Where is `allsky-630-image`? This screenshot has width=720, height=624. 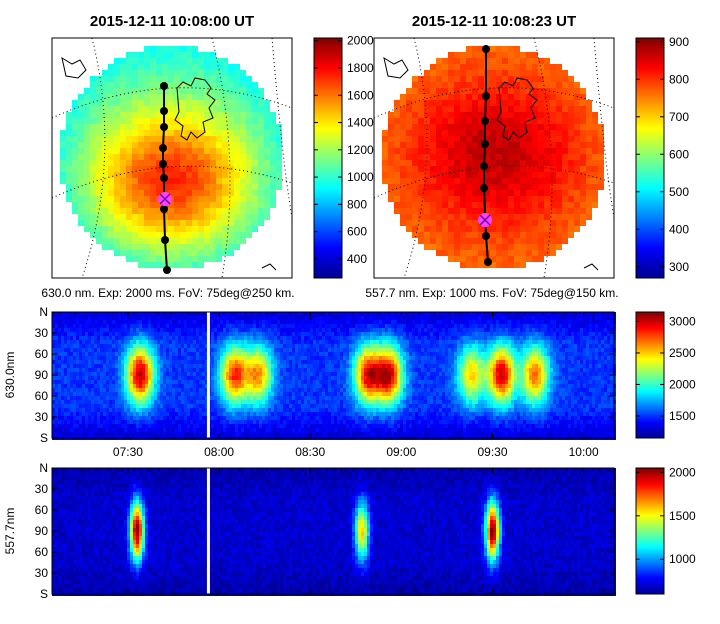
allsky-630-image is located at coordinates (171, 157).